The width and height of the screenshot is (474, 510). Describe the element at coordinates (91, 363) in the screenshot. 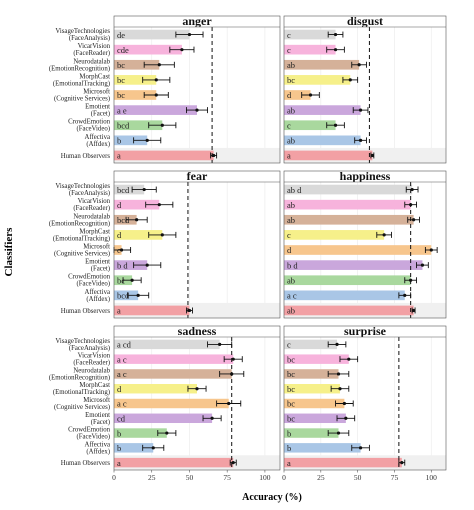

I see `classifier-sublabel: (FaceReader)` at that location.